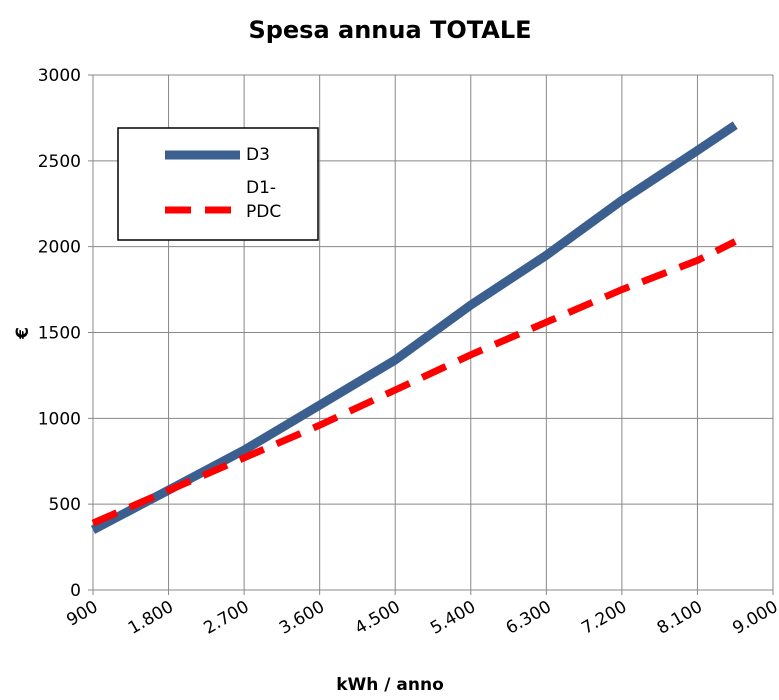 This screenshot has height=700, width=779. What do you see at coordinates (529, 618) in the screenshot?
I see `x-tick-label: 6.300` at bounding box center [529, 618].